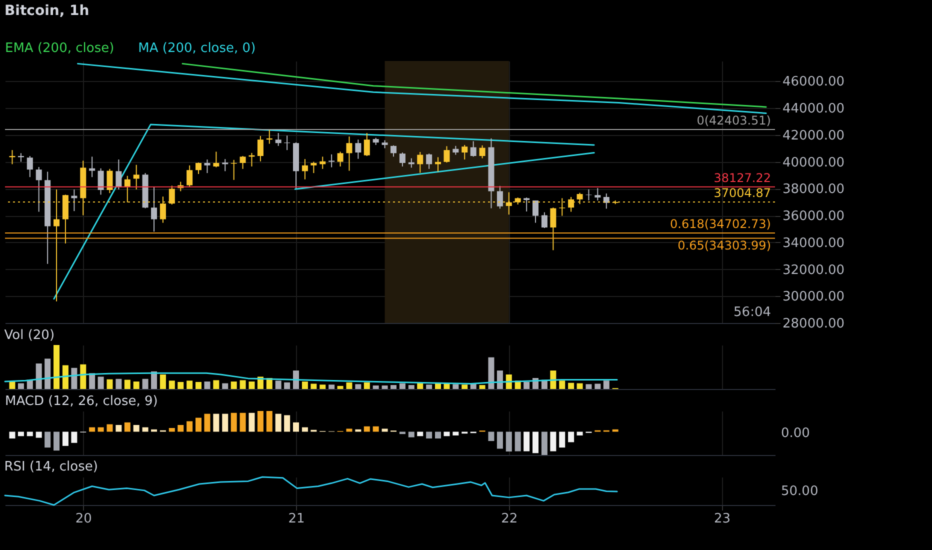 Image resolution: width=932 pixels, height=550 pixels. What do you see at coordinates (813, 270) in the screenshot?
I see `y-tick-label: 32000.00` at bounding box center [813, 270].